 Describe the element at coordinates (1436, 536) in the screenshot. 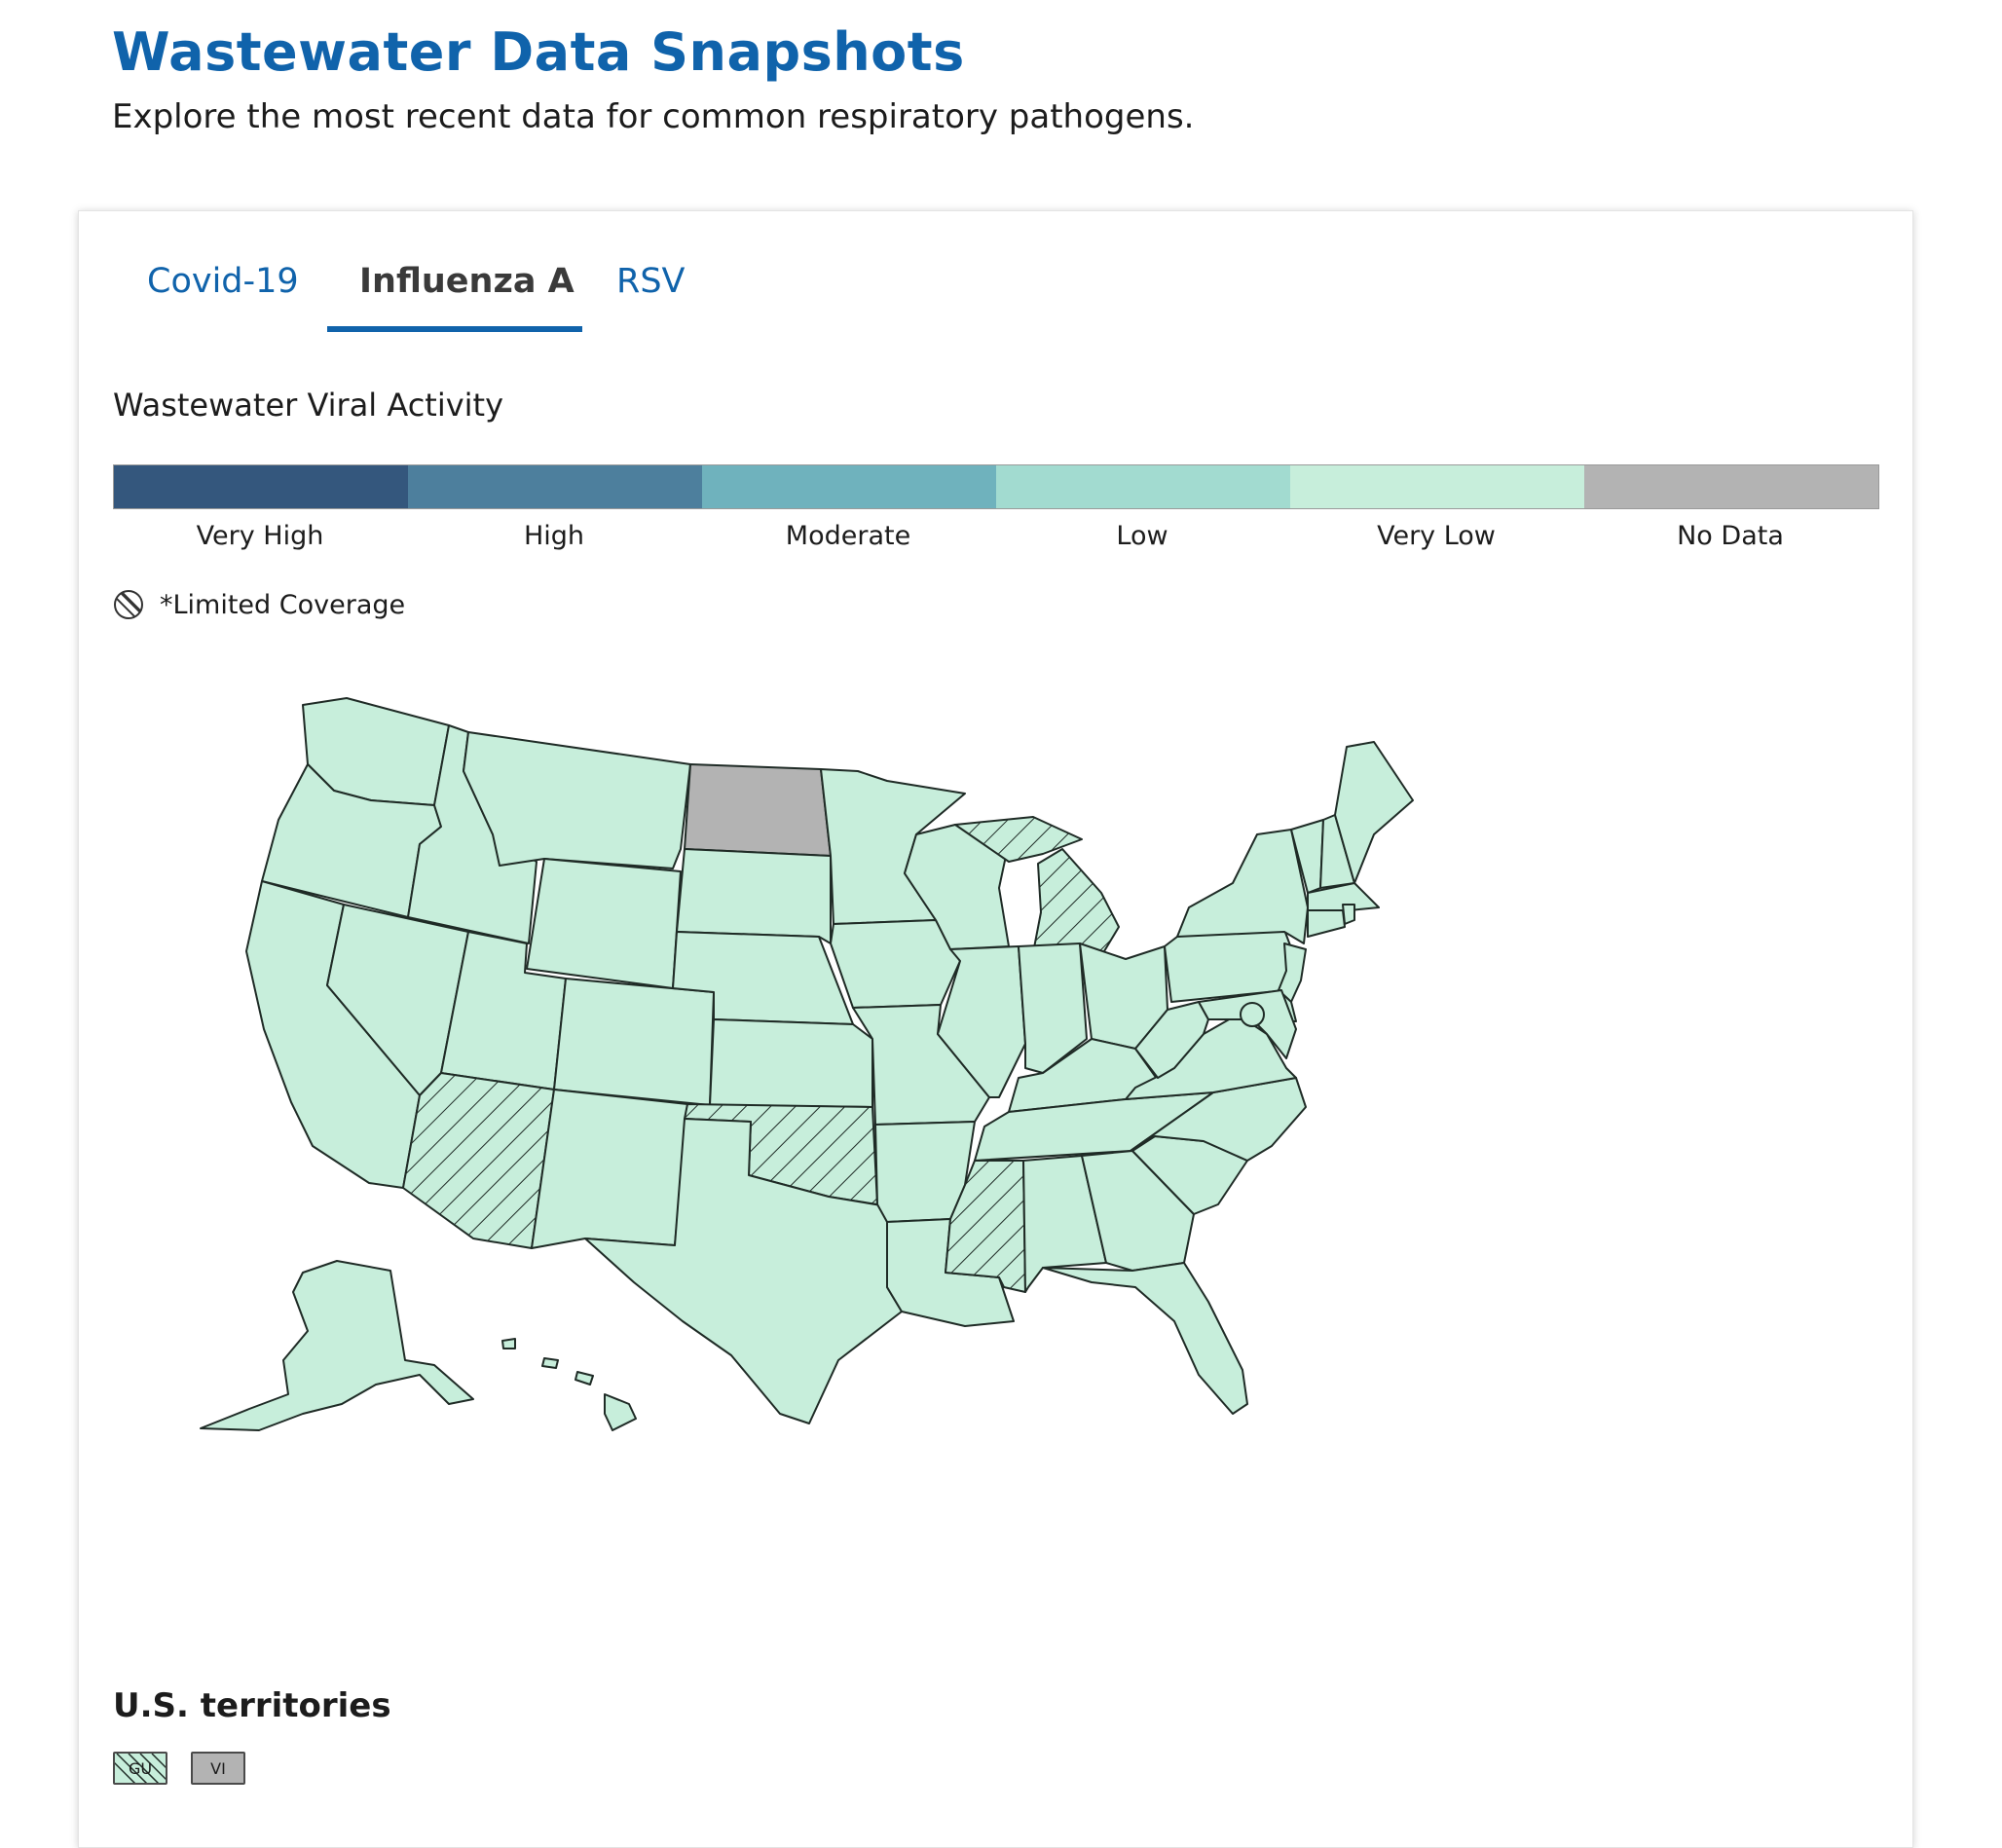

I see `legend-label-very-low: Very Low` at that location.